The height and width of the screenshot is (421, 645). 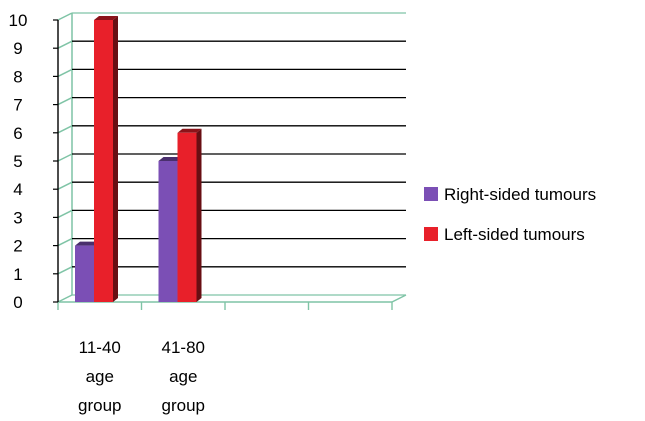 I want to click on legend: Right-sided tumours Left-sided tumours, so click(x=510, y=214).